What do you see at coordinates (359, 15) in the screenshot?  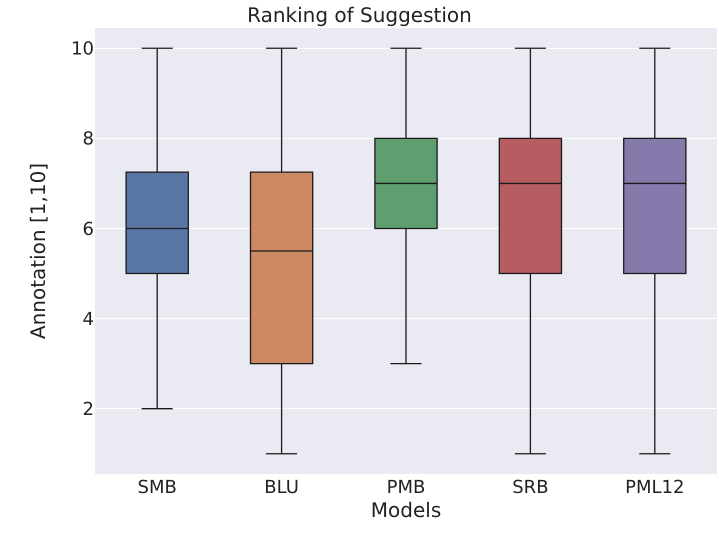 I see `chart-title: Ranking of Suggestion` at bounding box center [359, 15].